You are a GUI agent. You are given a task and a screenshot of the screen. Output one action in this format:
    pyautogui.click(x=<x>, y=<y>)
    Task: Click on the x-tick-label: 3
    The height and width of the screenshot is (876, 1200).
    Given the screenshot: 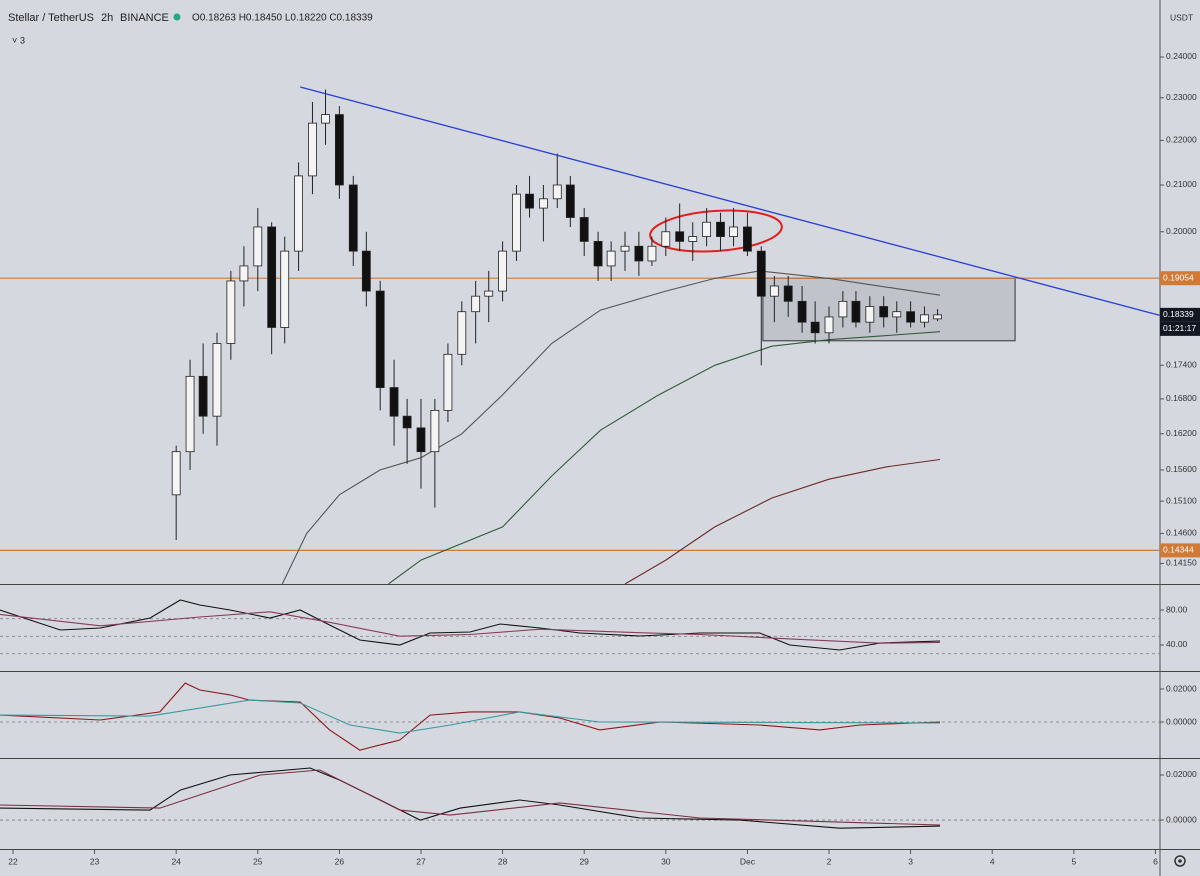 What is the action you would take?
    pyautogui.click(x=910, y=861)
    